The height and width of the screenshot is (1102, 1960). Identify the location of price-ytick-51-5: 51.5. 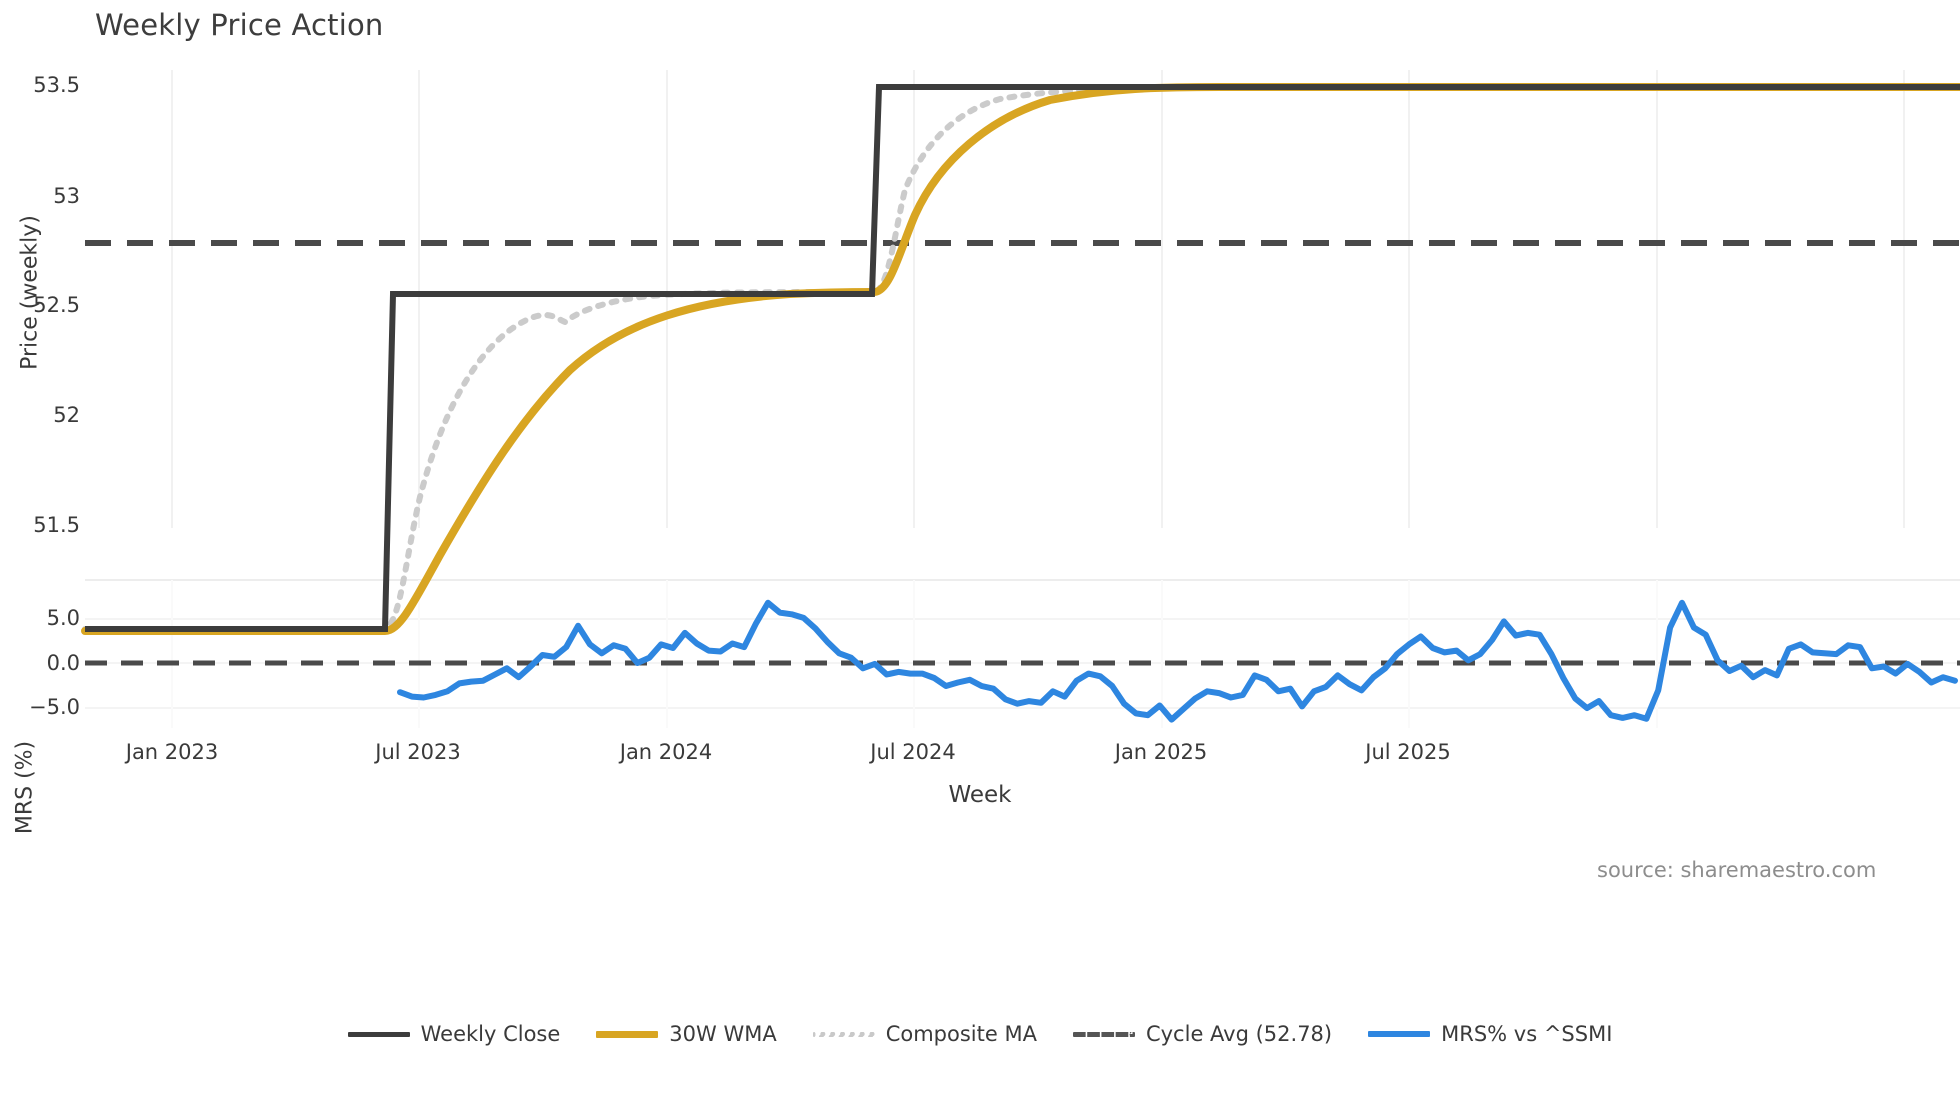
(56, 525).